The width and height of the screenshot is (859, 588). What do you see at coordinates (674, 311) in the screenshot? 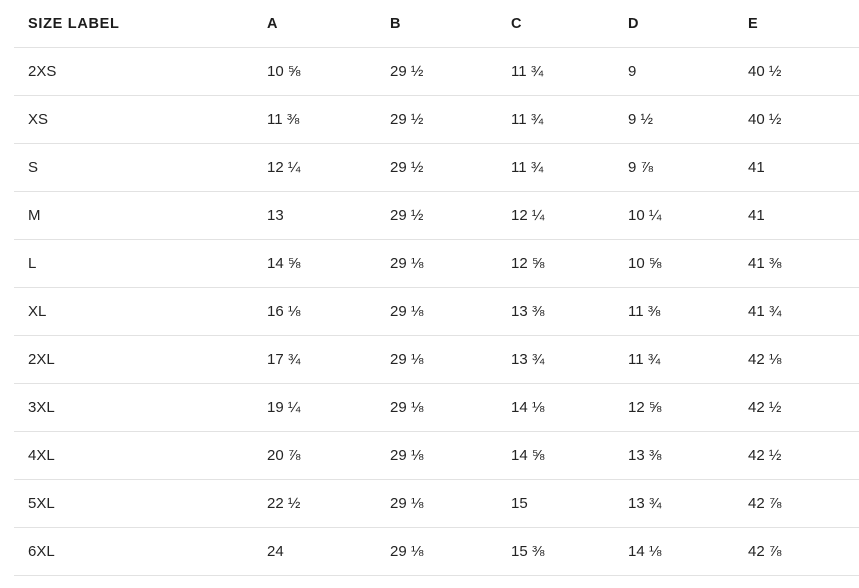
I see `col-d-cell: 11 ⅜` at bounding box center [674, 311].